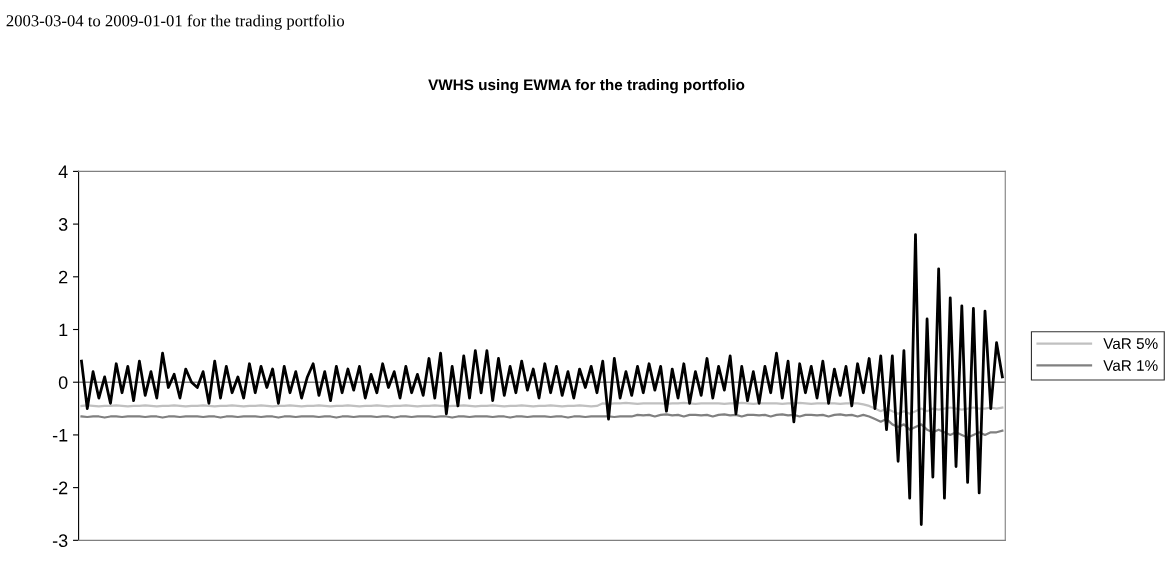  What do you see at coordinates (175, 22) in the screenshot?
I see `text: 2003-03-04 to 2009-01-01 for the trading portfolio` at bounding box center [175, 22].